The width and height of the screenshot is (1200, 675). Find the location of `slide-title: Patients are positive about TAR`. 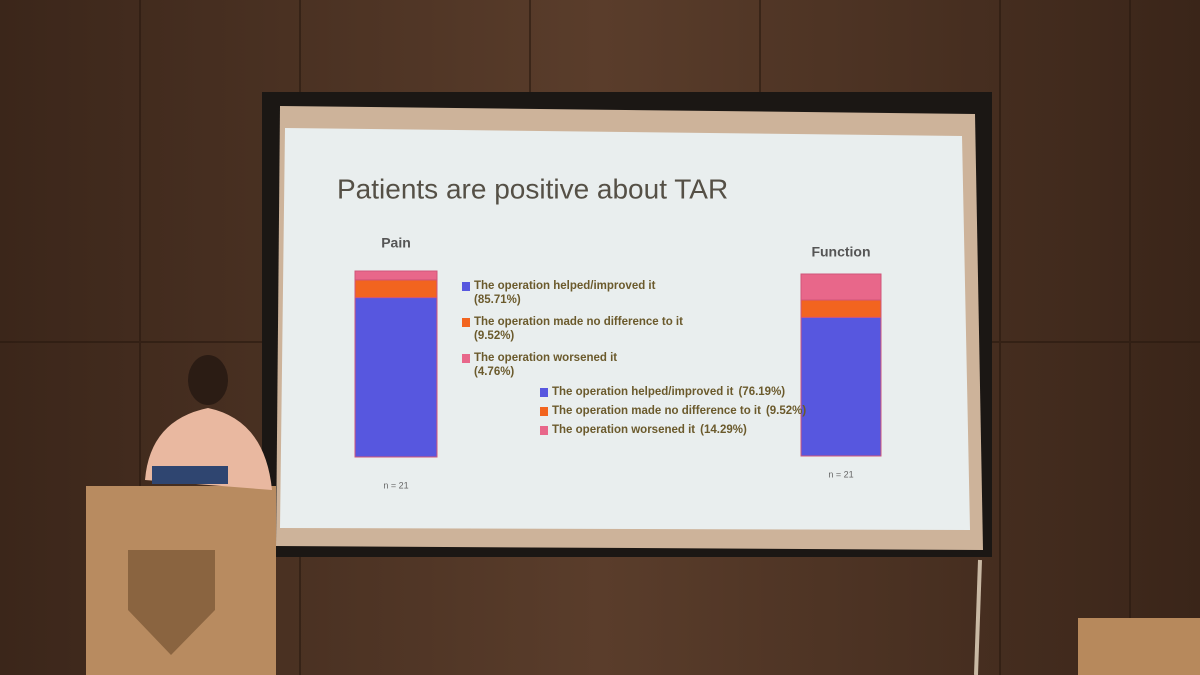

slide-title: Patients are positive about TAR is located at coordinates (532, 188).